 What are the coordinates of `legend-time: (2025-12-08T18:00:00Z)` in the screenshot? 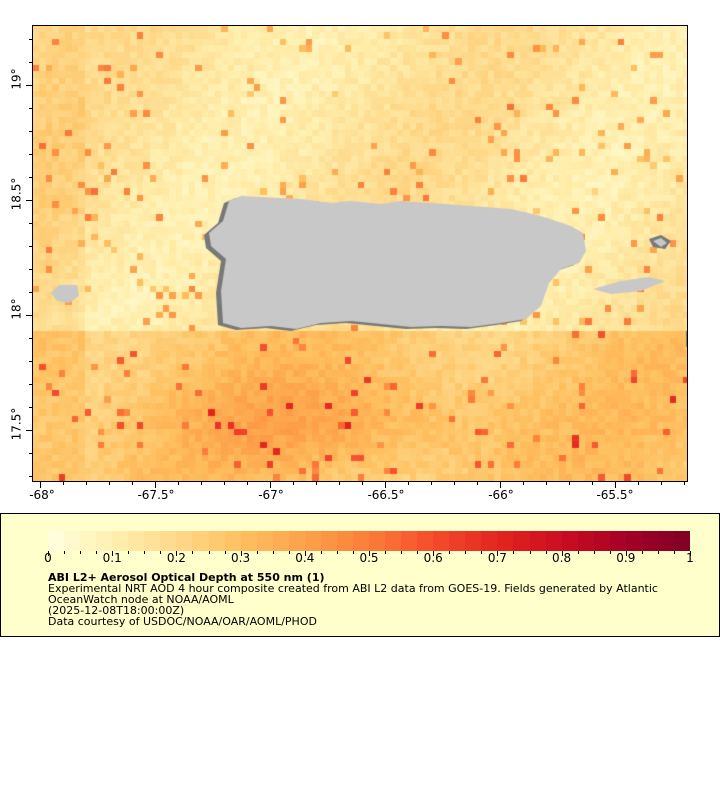 It's located at (116, 610).